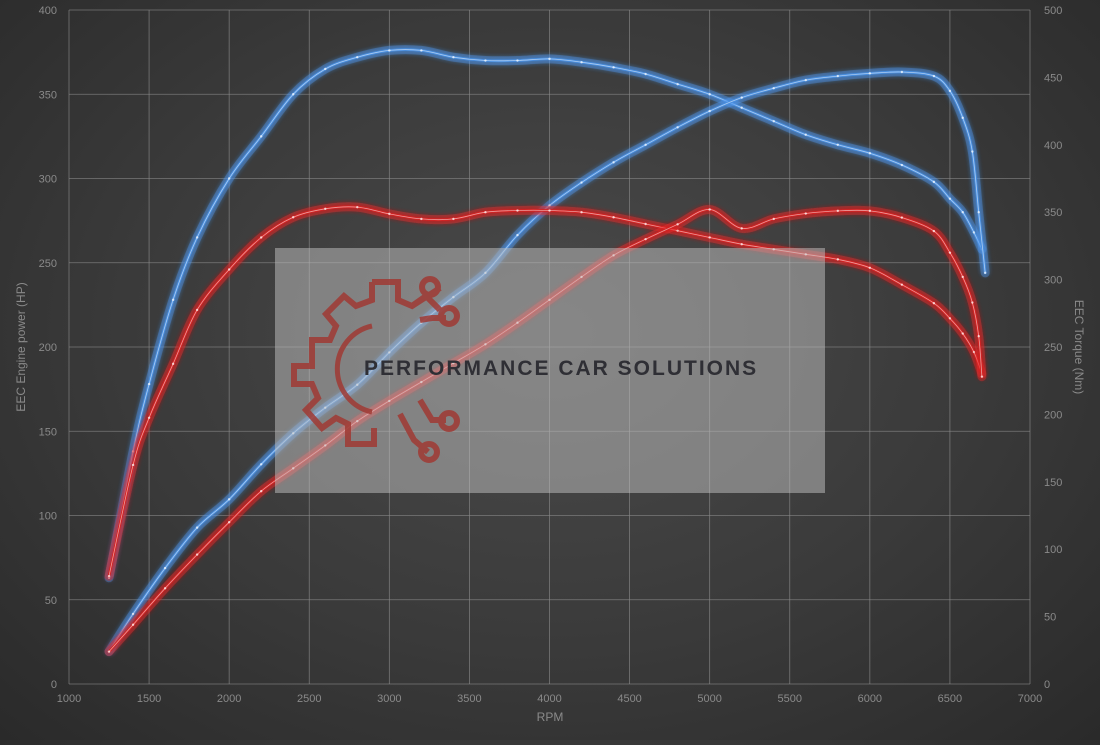 This screenshot has height=745, width=1100. Describe the element at coordinates (48, 517) in the screenshot. I see `left-y-tick-label: 100` at that location.